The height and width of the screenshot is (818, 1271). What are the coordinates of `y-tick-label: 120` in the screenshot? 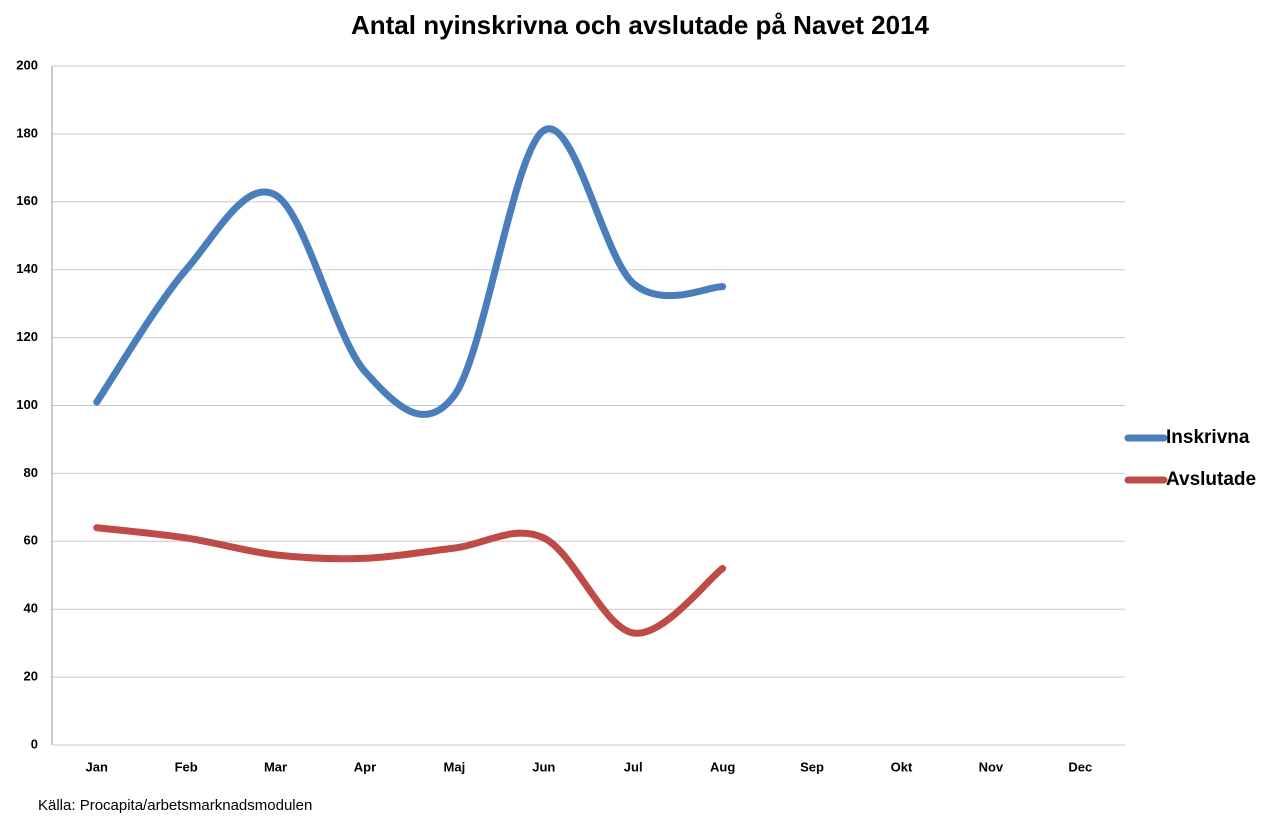 It's located at (27, 336).